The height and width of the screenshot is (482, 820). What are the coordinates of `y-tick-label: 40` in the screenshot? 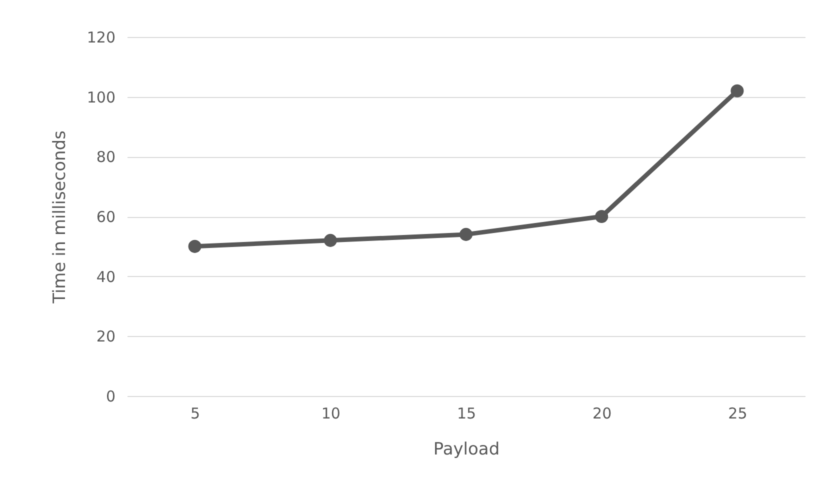 It's located at (106, 277).